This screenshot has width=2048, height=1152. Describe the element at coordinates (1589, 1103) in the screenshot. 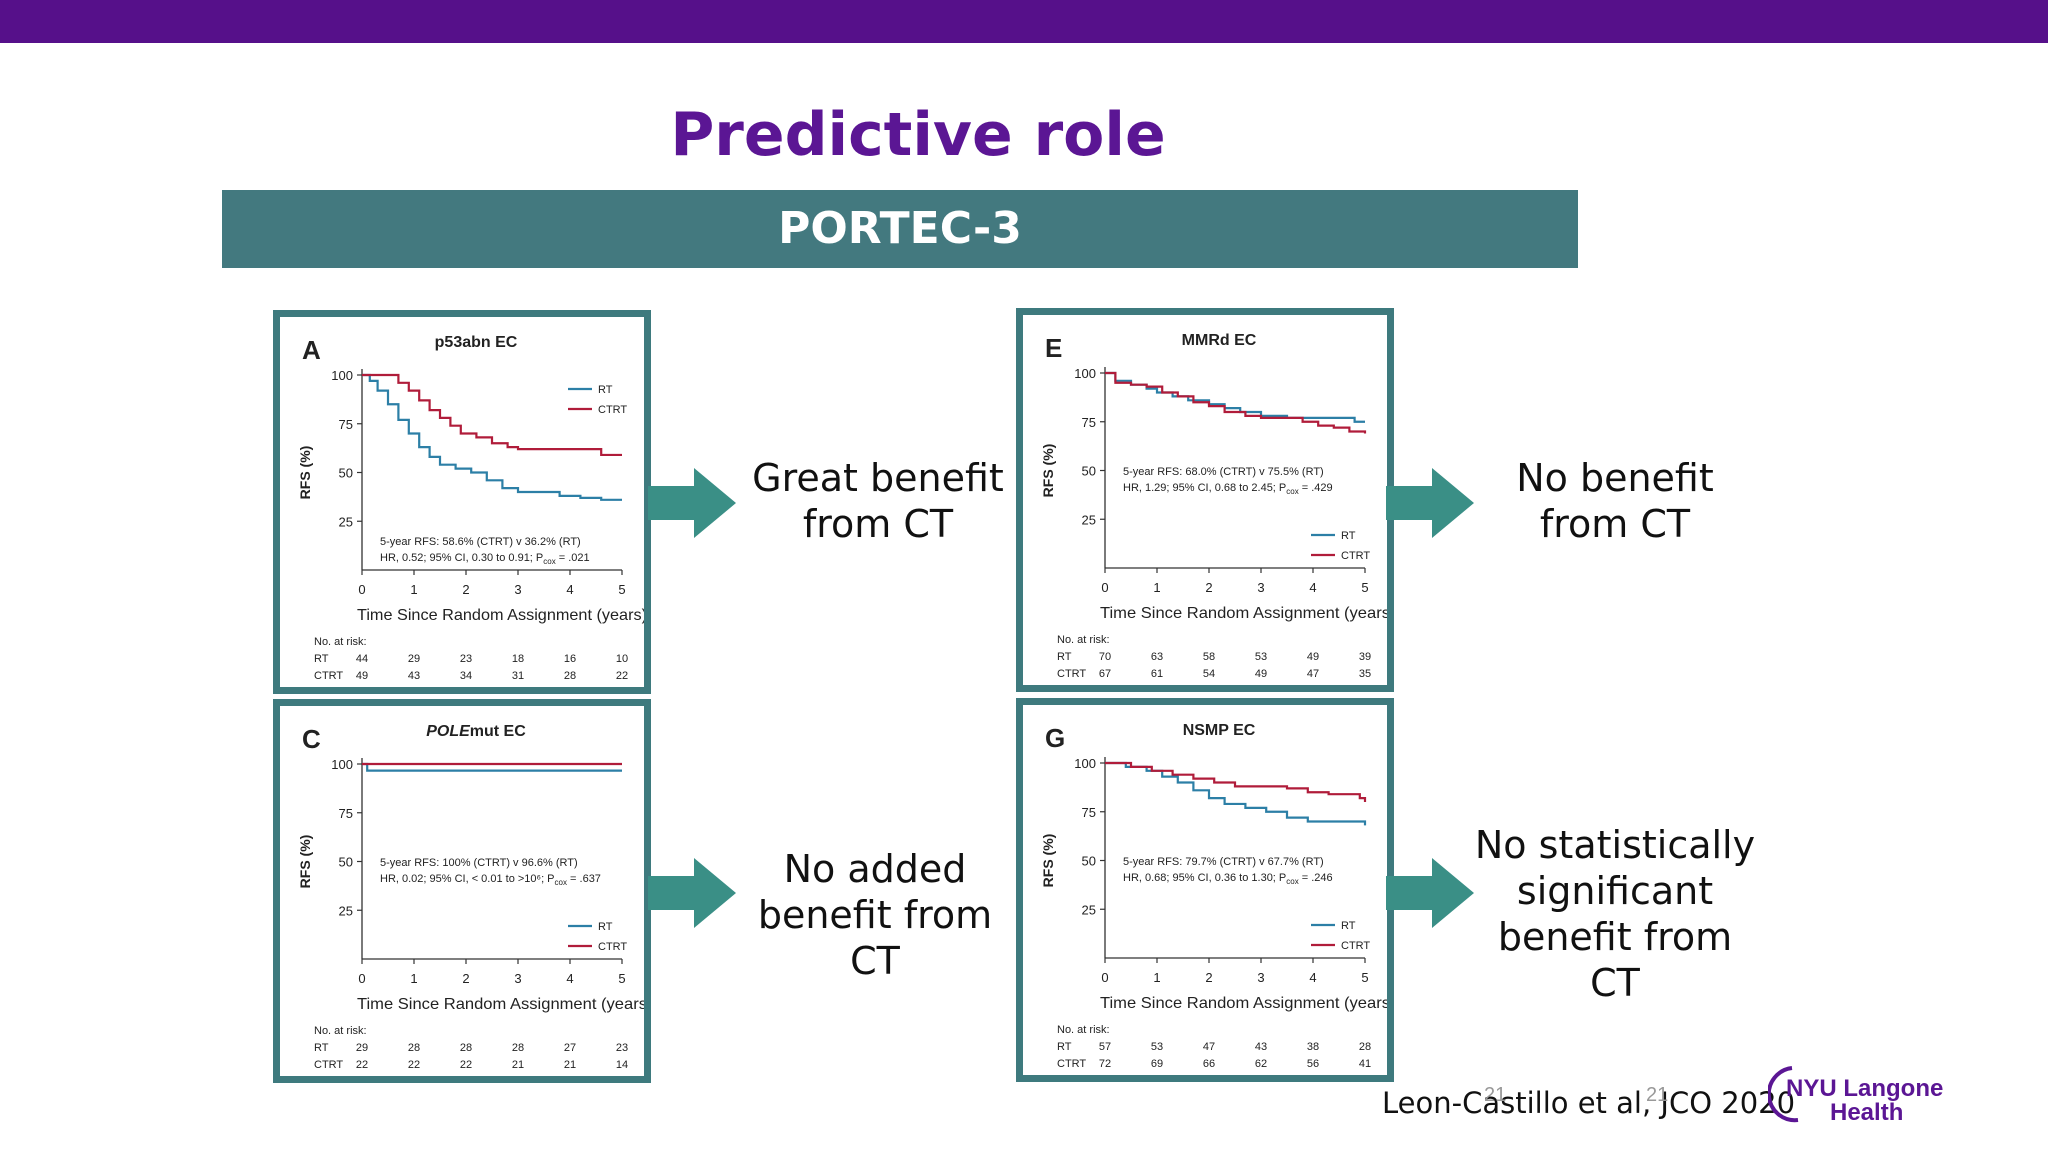

I see `citation: Leon-Castillo et al, JCO 2020` at that location.